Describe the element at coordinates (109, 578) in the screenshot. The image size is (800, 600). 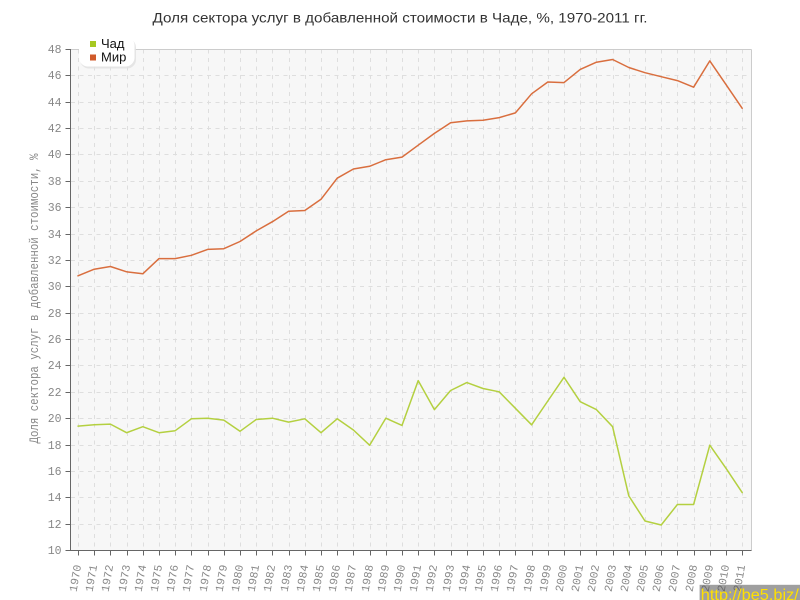
I see `svg-text: 1972` at that location.